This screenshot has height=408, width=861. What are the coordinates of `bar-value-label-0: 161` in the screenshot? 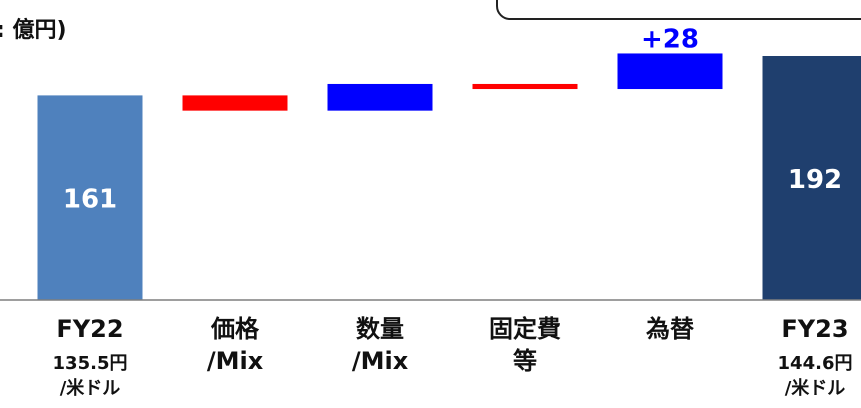 It's located at (90, 200).